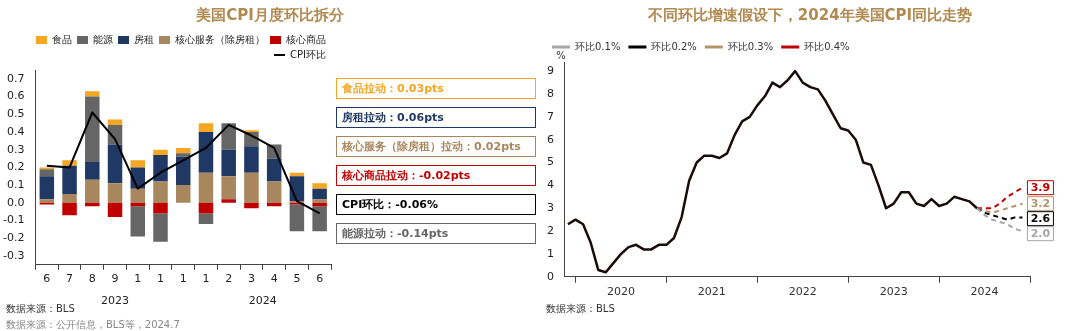  What do you see at coordinates (711, 292) in the screenshot?
I see `x-tick-label: 2021` at bounding box center [711, 292].